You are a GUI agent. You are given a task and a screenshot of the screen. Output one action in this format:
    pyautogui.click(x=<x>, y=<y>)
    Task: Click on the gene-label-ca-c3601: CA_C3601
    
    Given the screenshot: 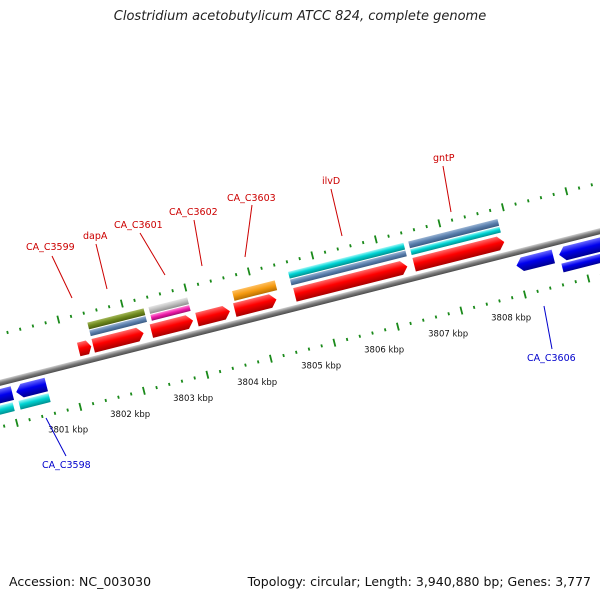 What is the action you would take?
    pyautogui.click(x=138, y=225)
    